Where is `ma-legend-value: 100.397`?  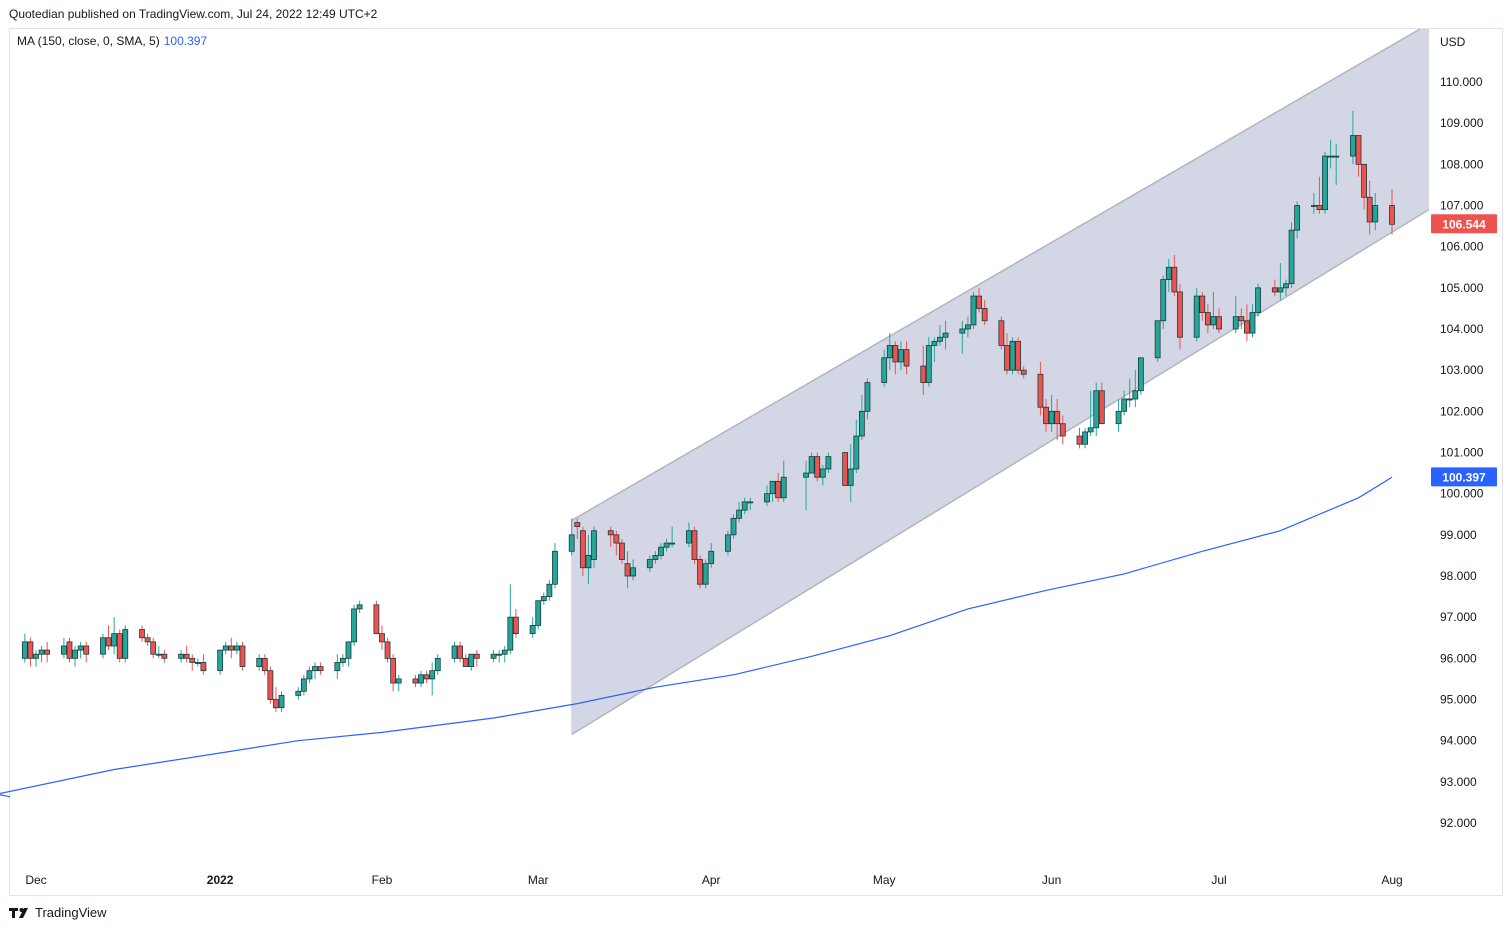 ma-legend-value: 100.397 is located at coordinates (185, 41).